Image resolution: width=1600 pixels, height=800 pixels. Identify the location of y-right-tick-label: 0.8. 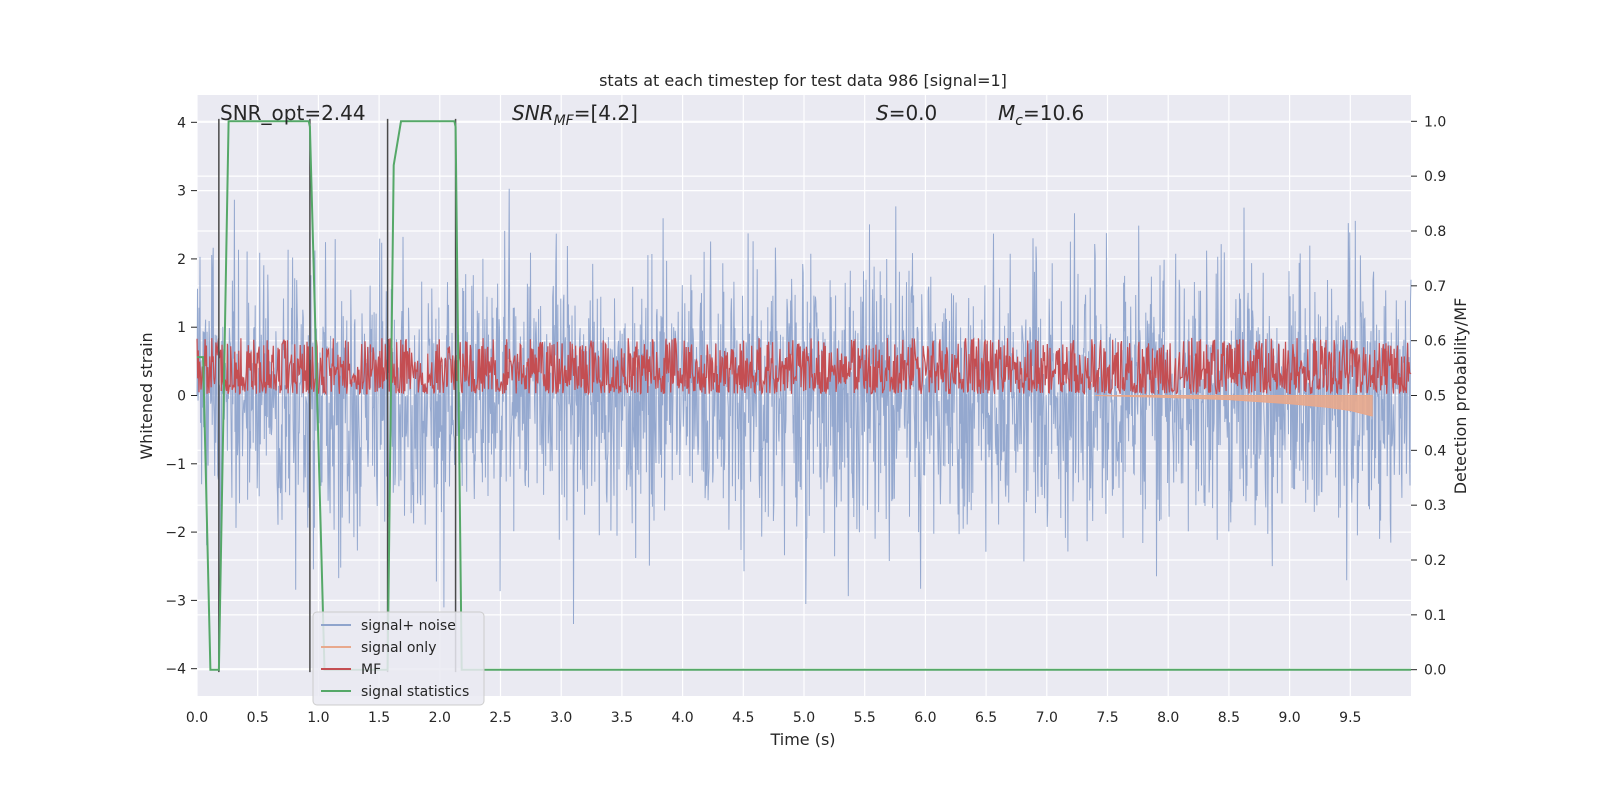
(1435, 232).